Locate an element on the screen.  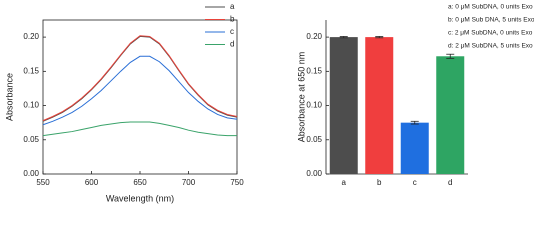
legend-label: a is located at coordinates (232, 6).